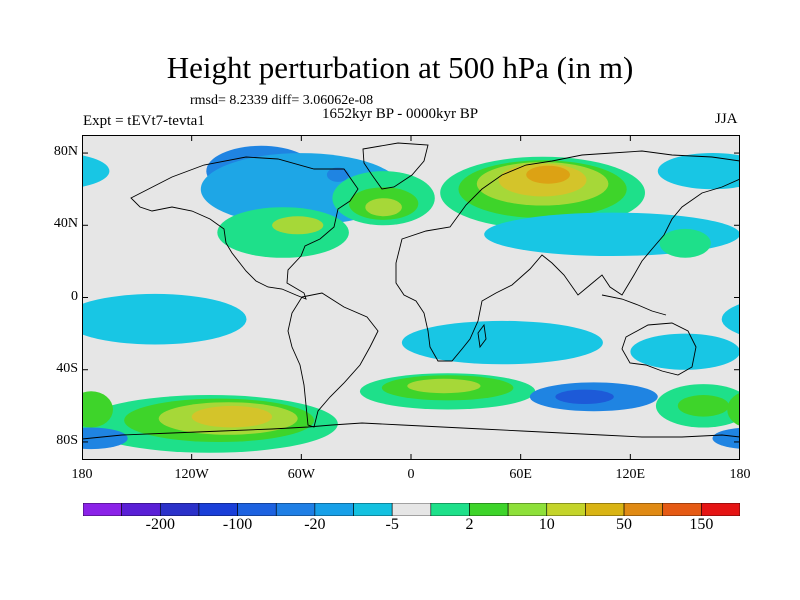 This screenshot has height=600, width=800. I want to click on colorbar-label: 2, so click(469, 524).